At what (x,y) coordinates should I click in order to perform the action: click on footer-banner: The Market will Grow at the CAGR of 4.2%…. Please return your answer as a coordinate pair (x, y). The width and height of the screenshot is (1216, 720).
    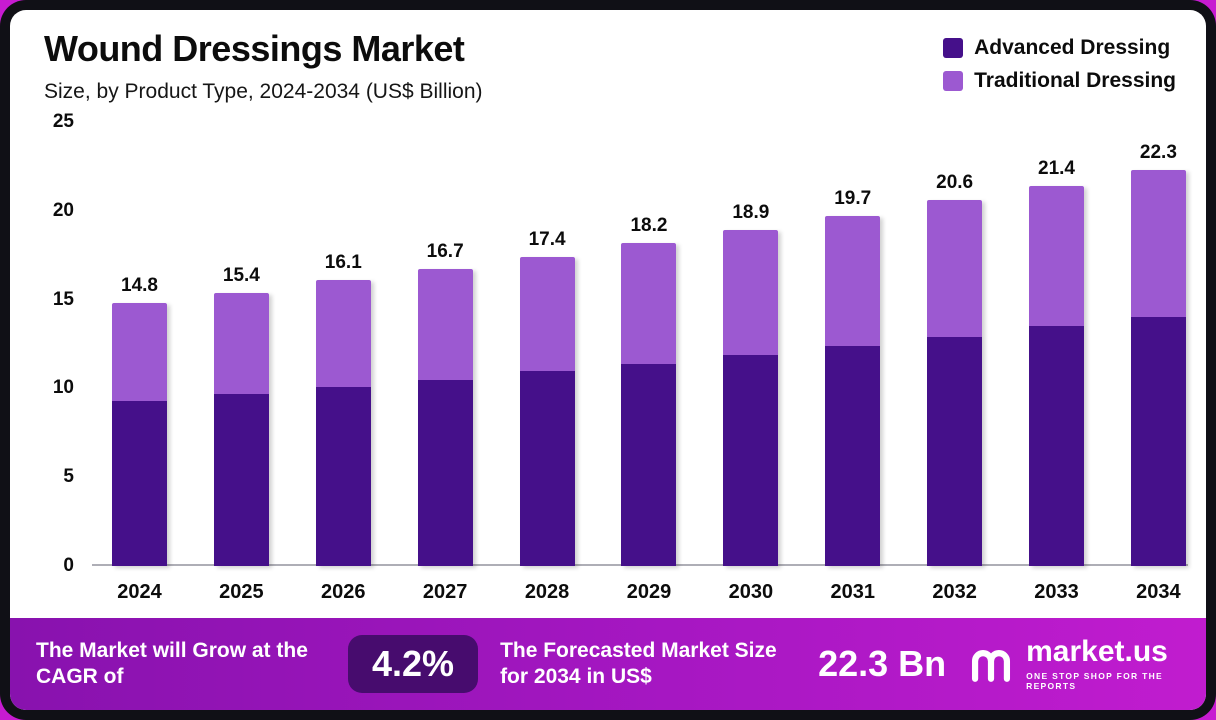
    Looking at the image, I should click on (608, 664).